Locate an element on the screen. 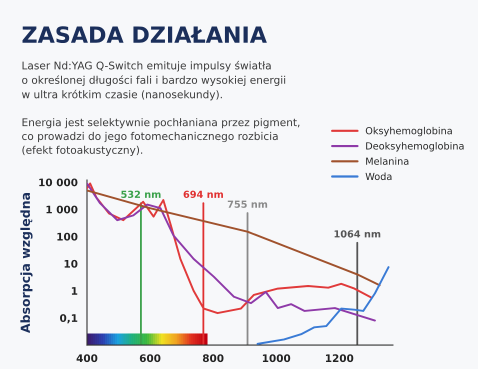 Image resolution: width=478 pixels, height=369 pixels. x-tick-label: 1200 is located at coordinates (340, 358).